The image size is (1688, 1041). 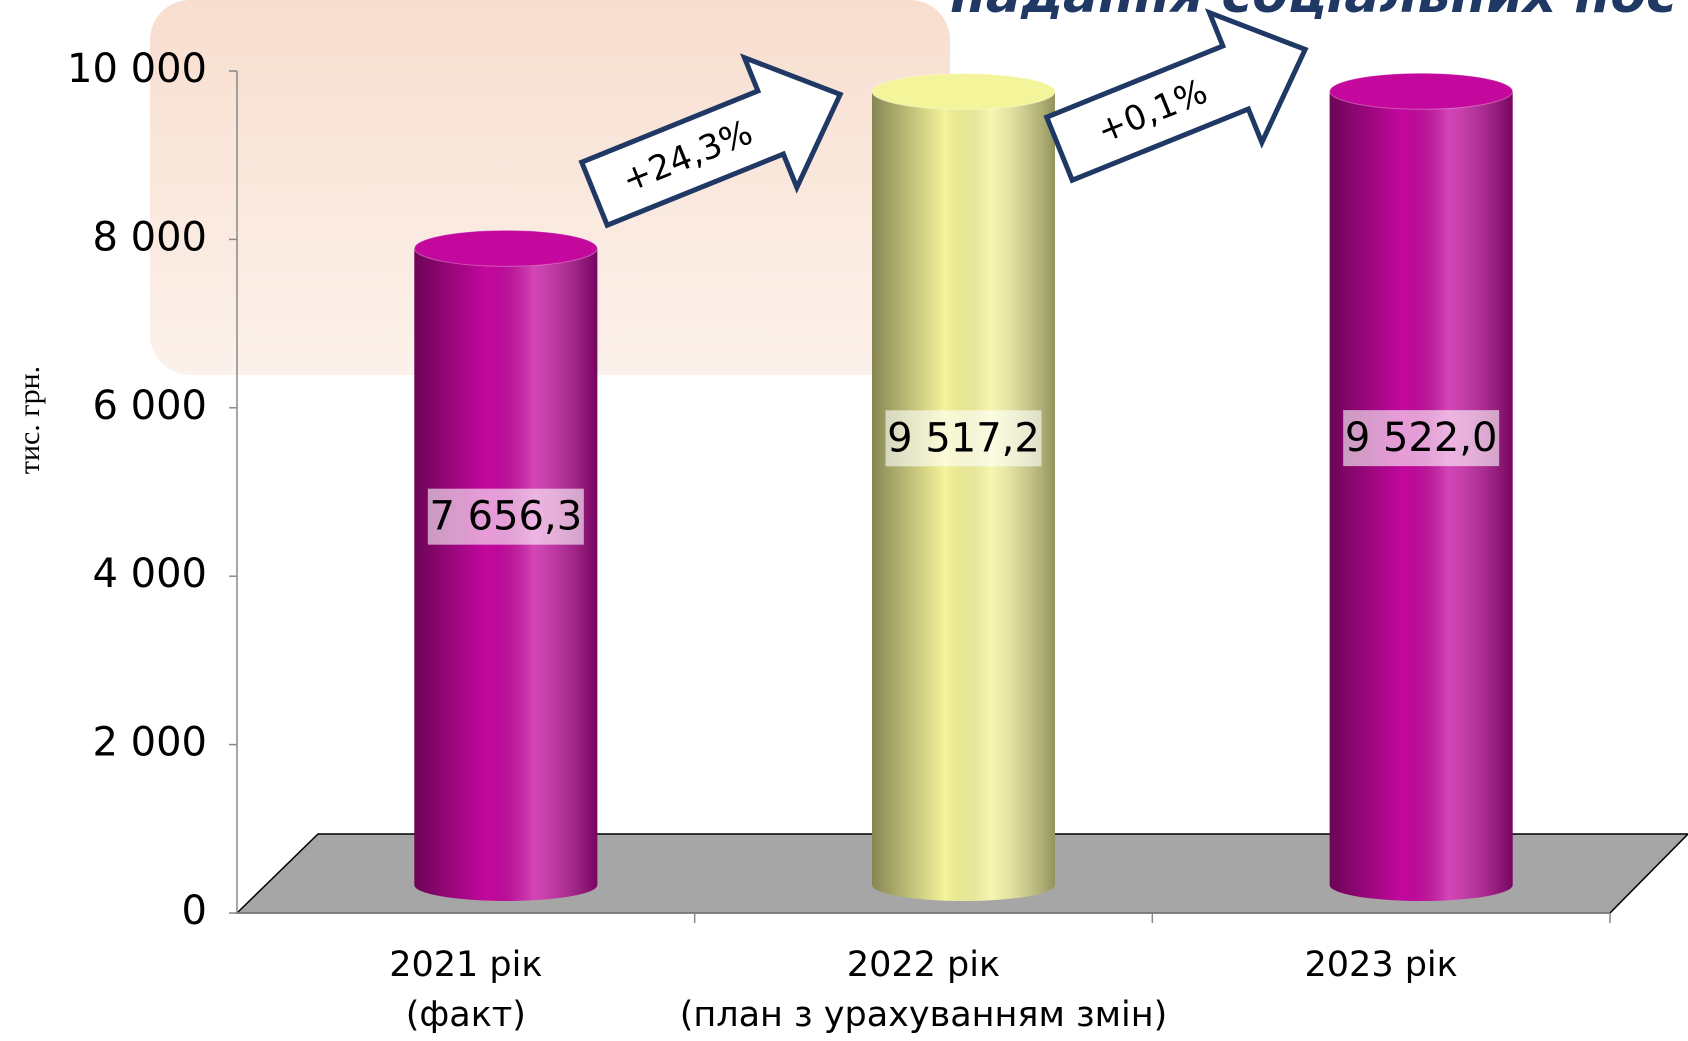 I want to click on annotation-arrow: +24,3%, so click(x=711, y=141).